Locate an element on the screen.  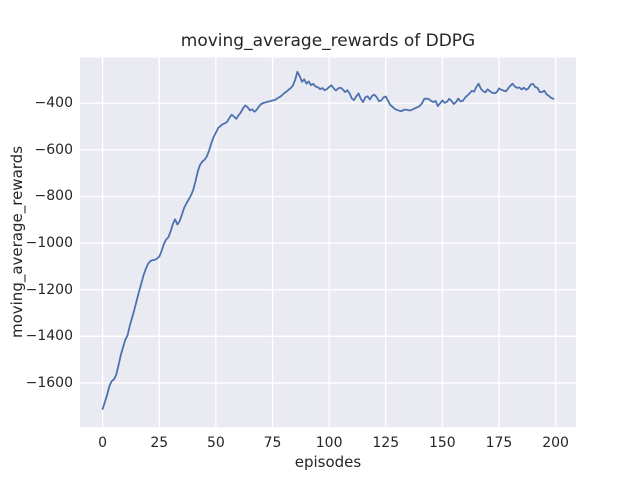
y-tick-label: −800 is located at coordinates (53, 196).